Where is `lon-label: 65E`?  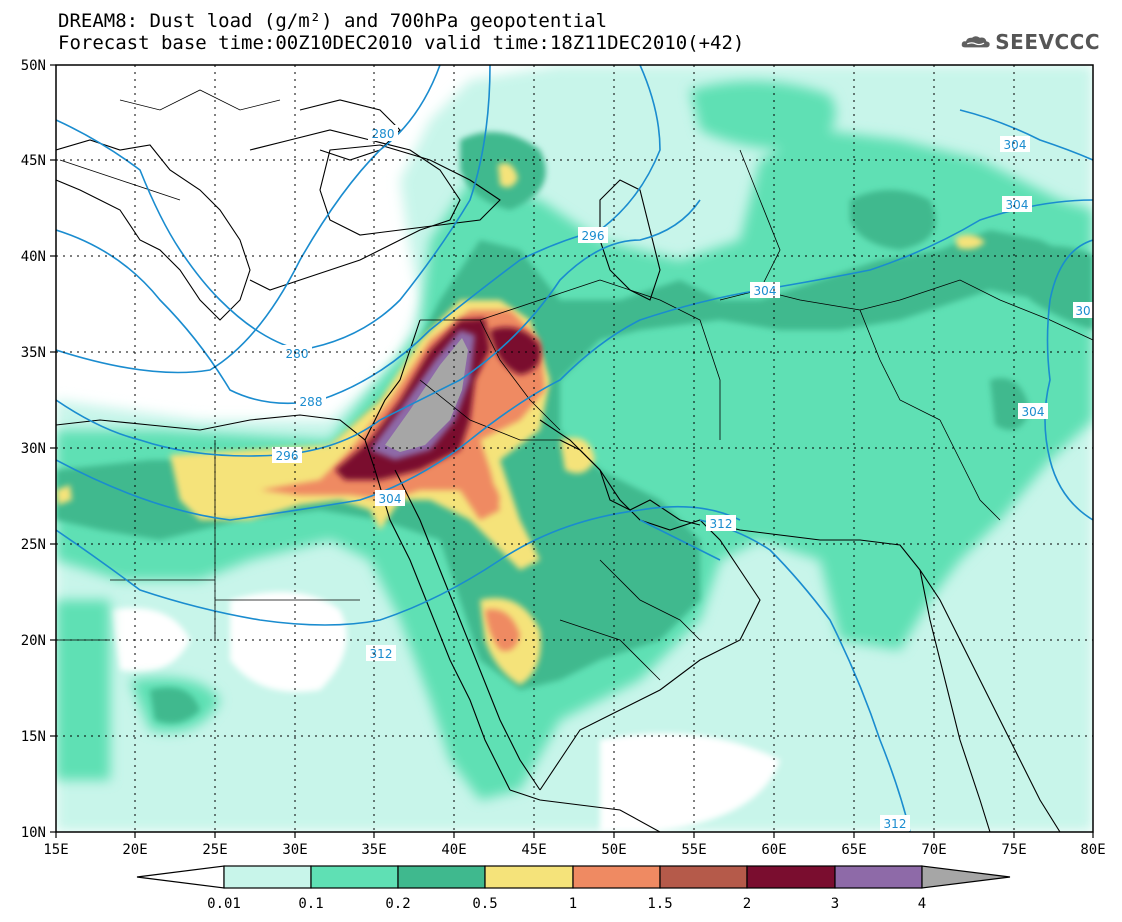 lon-label: 65E is located at coordinates (853, 850).